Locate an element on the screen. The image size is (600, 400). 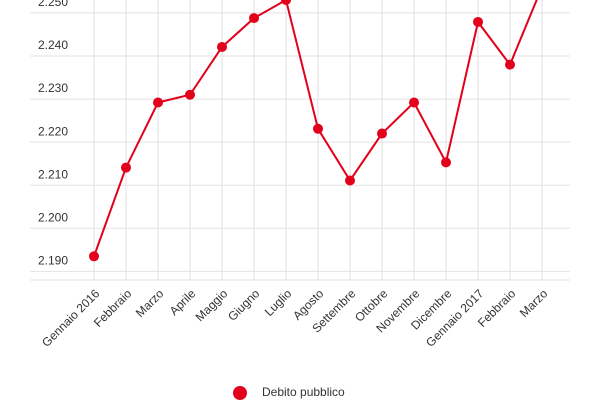
y-tick-label: 2.240 is located at coordinates (53, 45).